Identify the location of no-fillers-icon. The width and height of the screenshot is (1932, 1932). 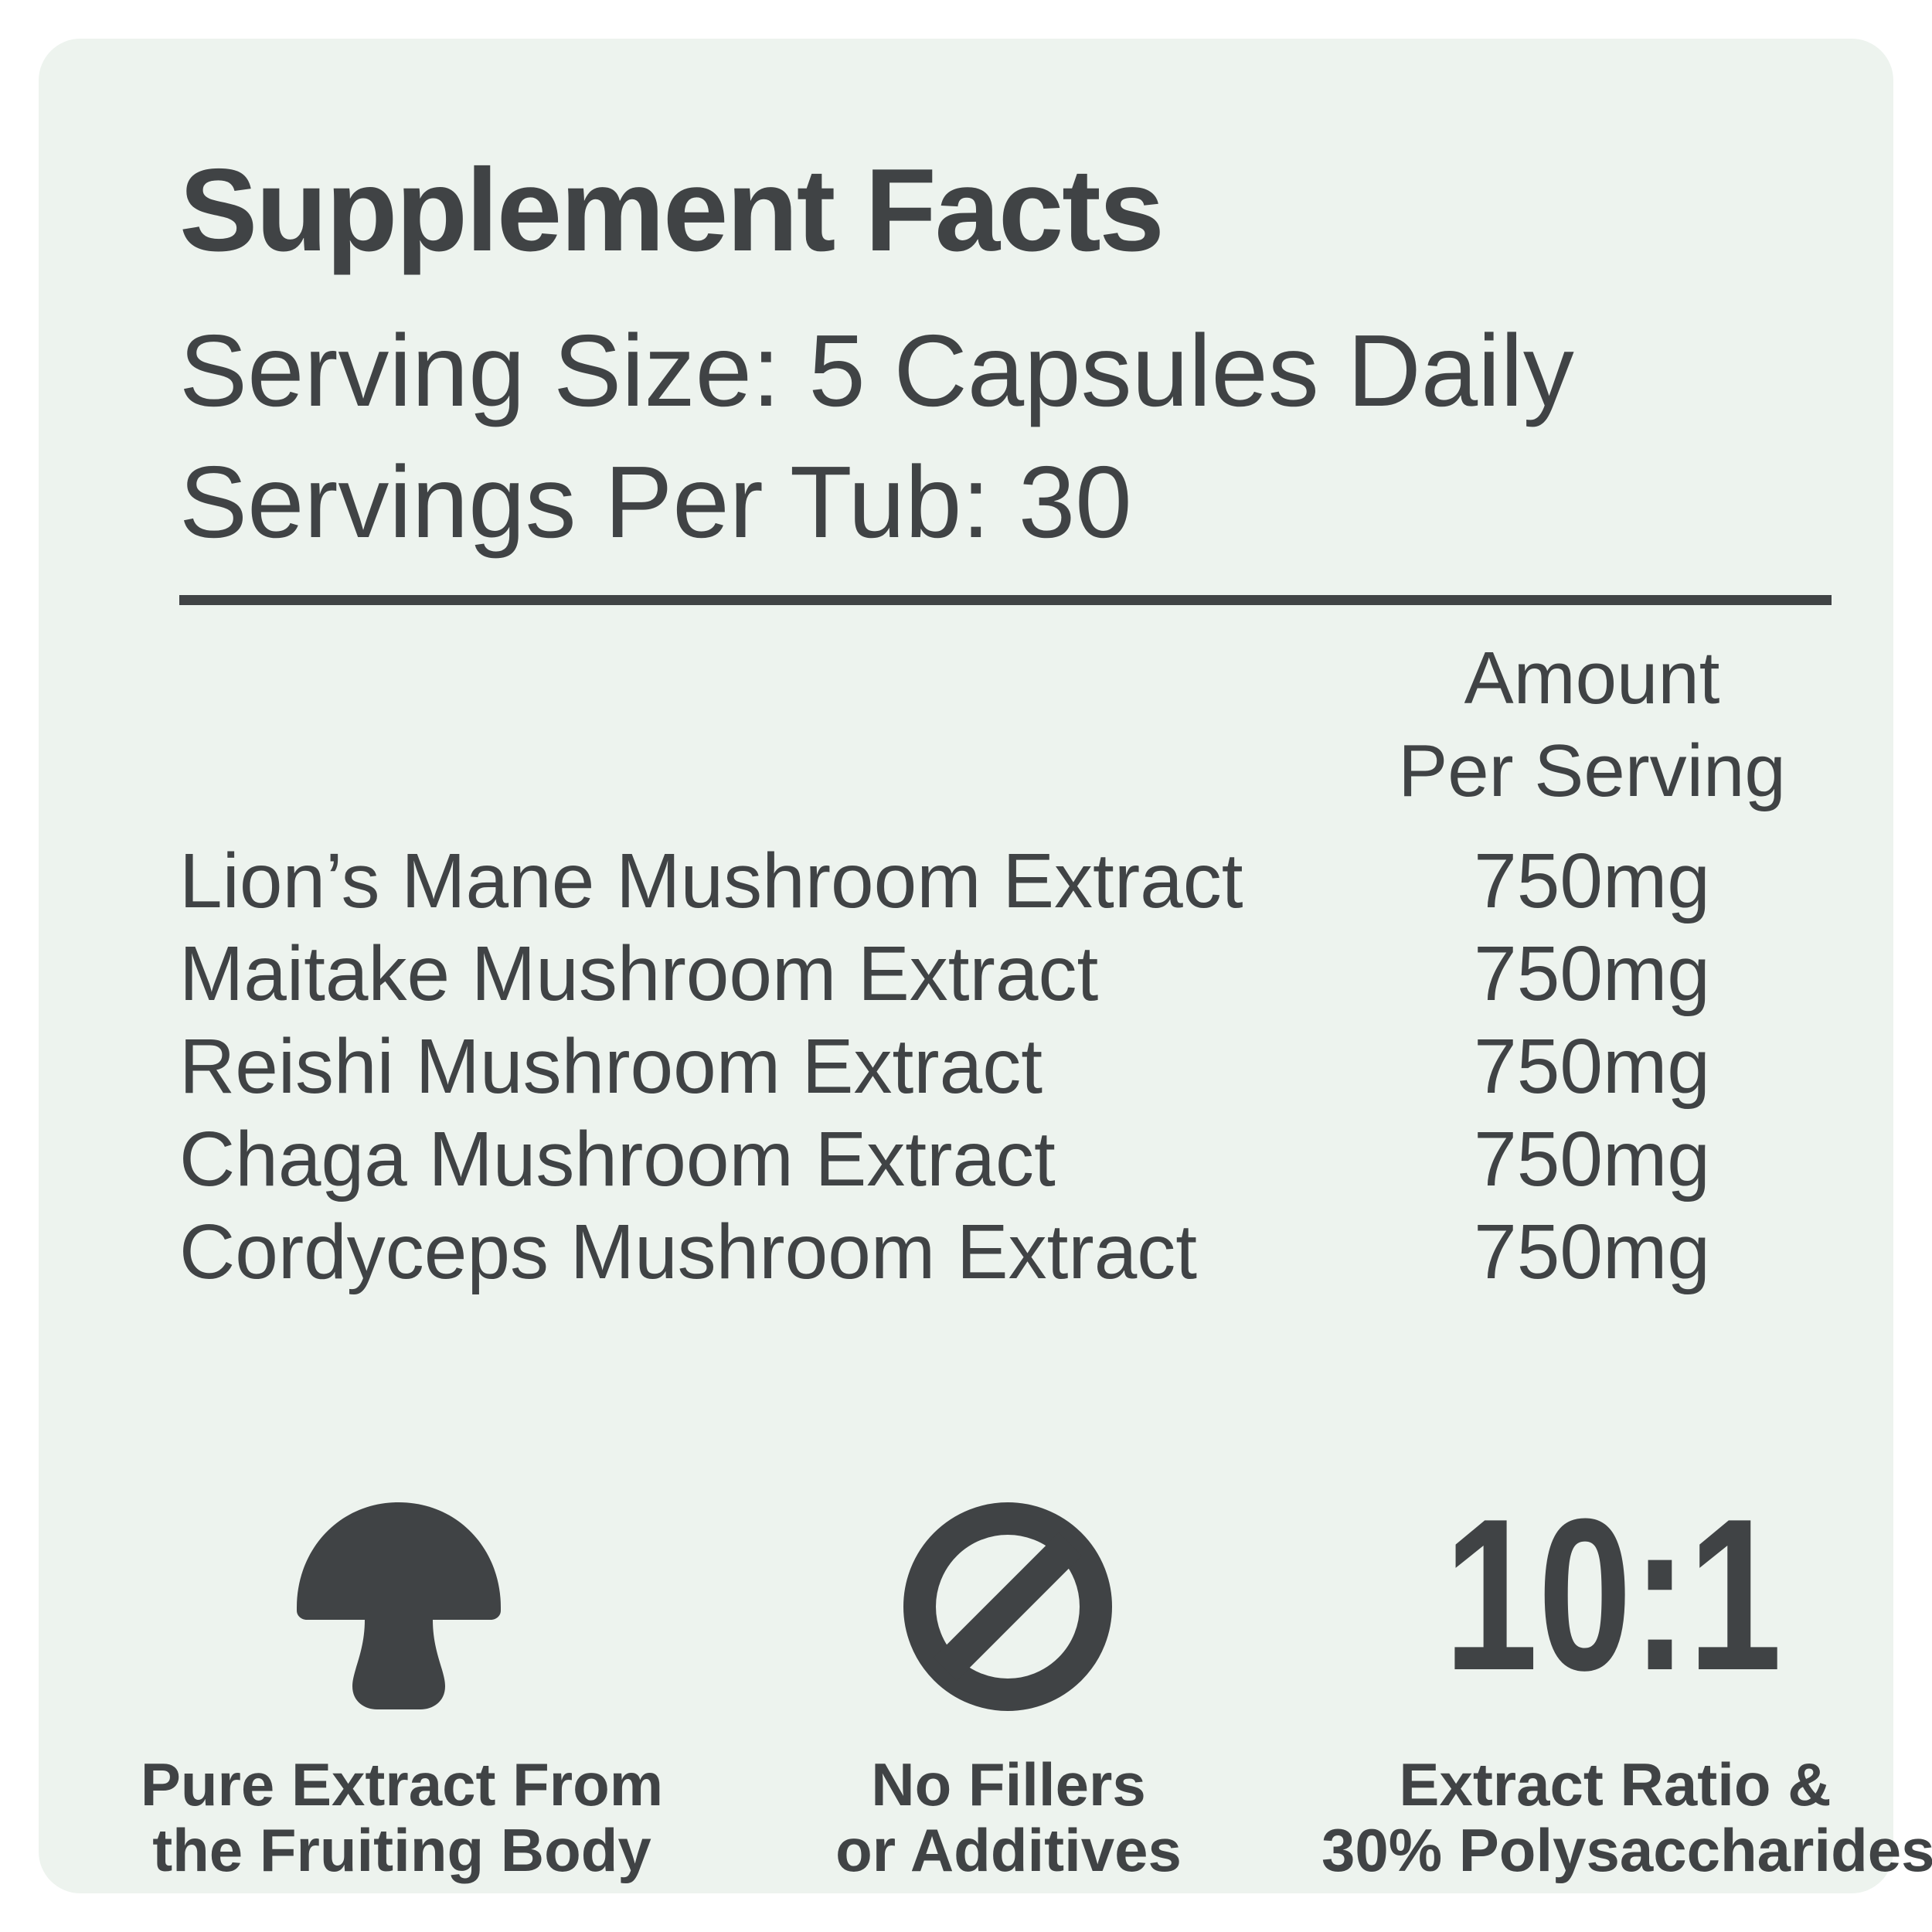
(1008, 1607).